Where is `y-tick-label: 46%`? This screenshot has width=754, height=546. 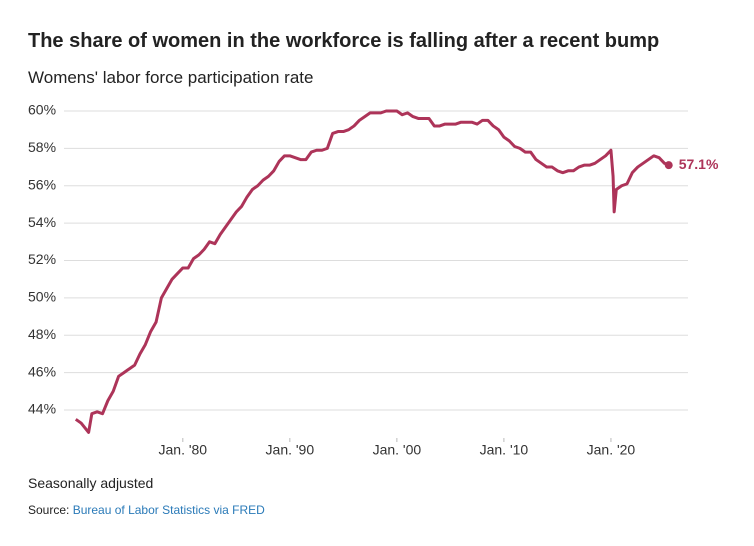 y-tick-label: 46% is located at coordinates (42, 371).